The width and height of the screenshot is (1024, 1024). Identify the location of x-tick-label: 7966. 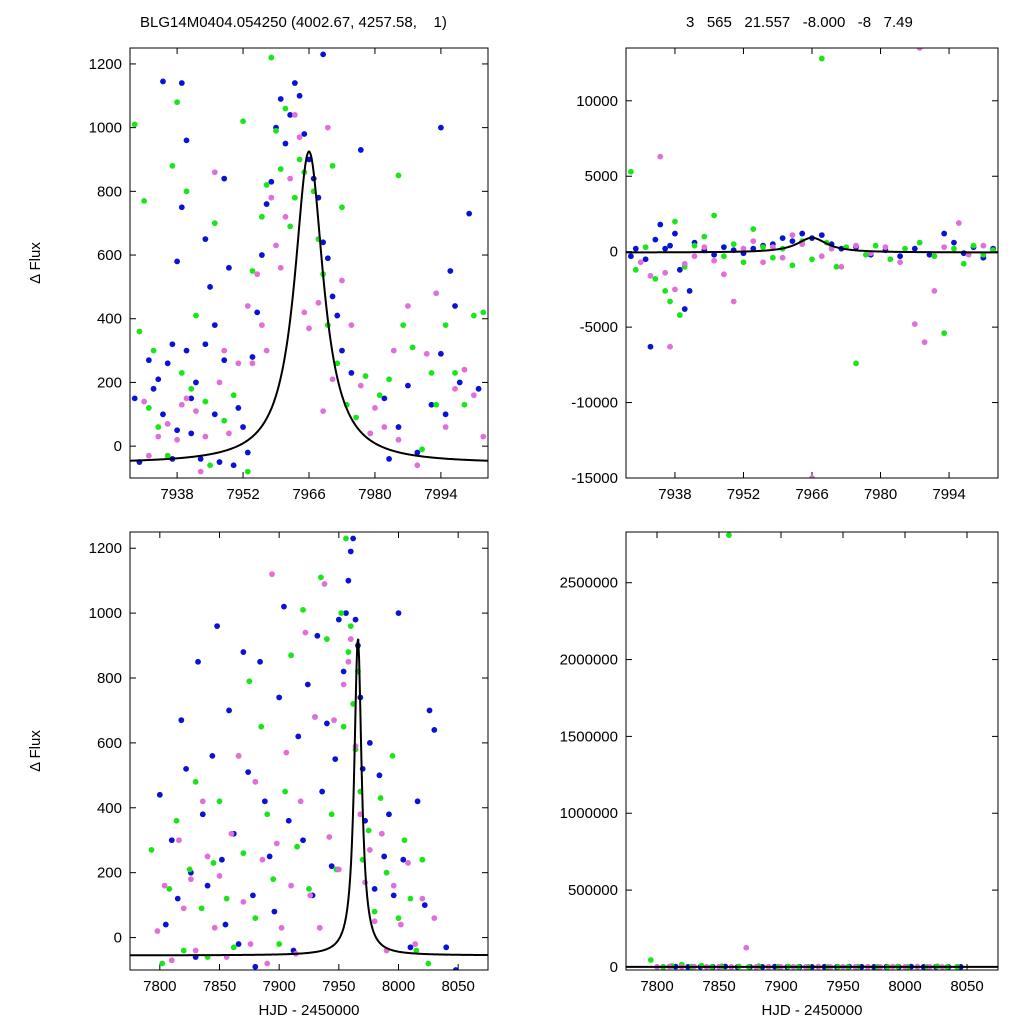
(308, 494).